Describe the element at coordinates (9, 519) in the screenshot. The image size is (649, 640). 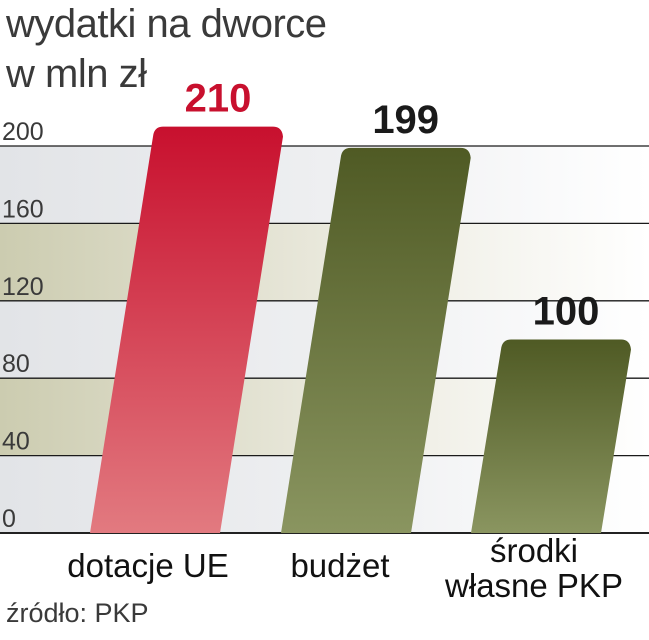
I see `y-tick-label: 0` at that location.